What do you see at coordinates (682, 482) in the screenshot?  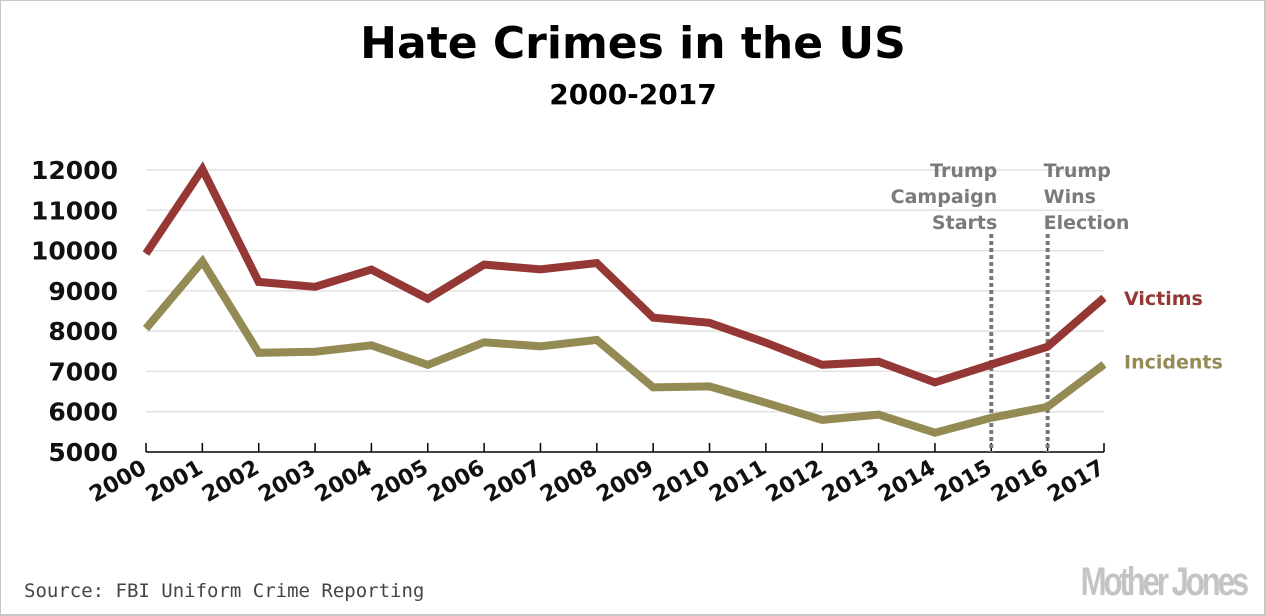 I see `x-tick-label: 2010` at bounding box center [682, 482].